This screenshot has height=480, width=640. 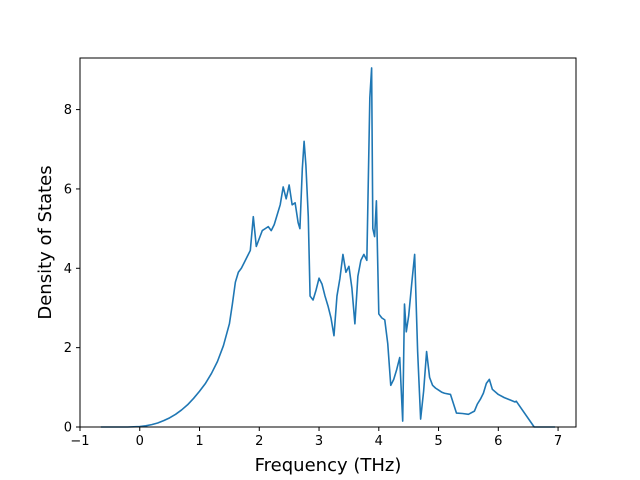 I want to click on y-axis-label: Density of States, so click(x=45, y=242).